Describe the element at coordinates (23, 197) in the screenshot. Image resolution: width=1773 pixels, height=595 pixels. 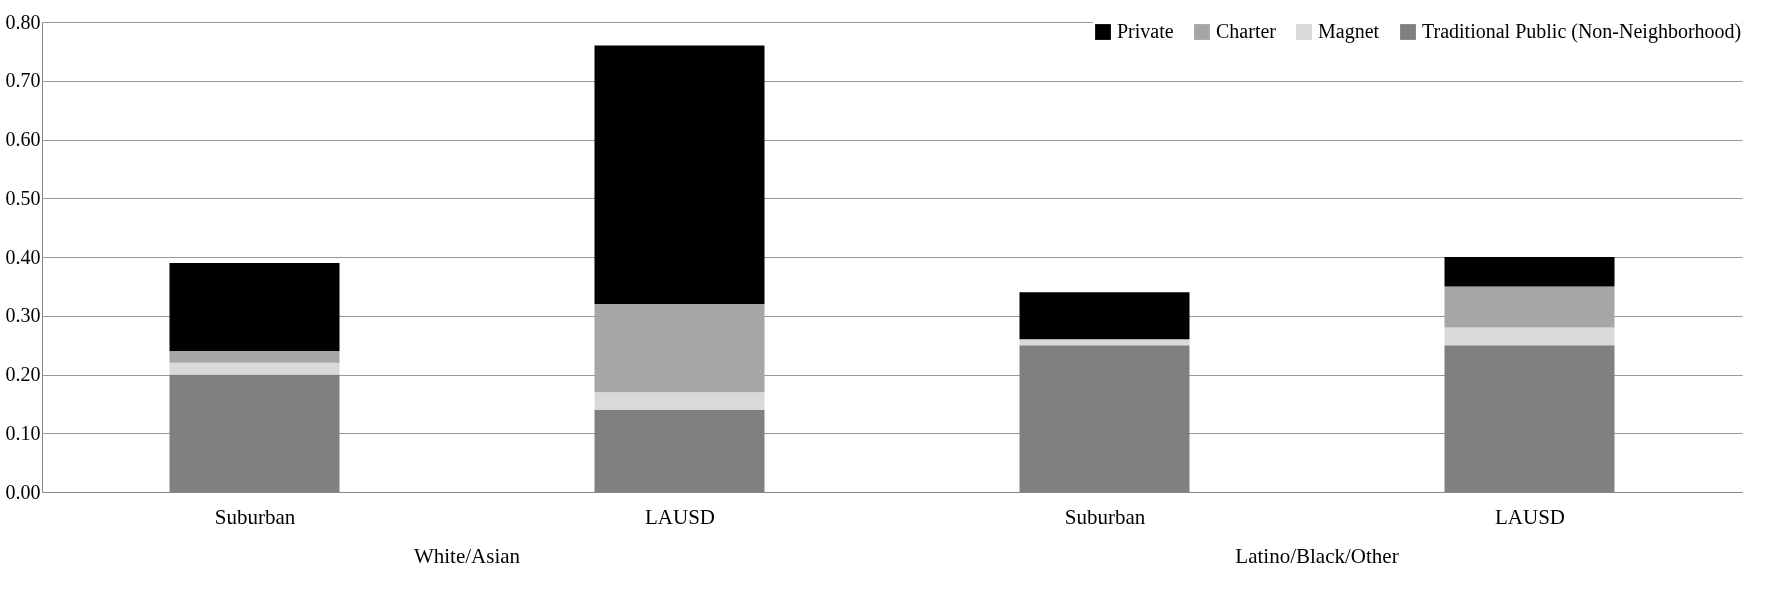
I see `y-tick-label: 0.50` at that location.